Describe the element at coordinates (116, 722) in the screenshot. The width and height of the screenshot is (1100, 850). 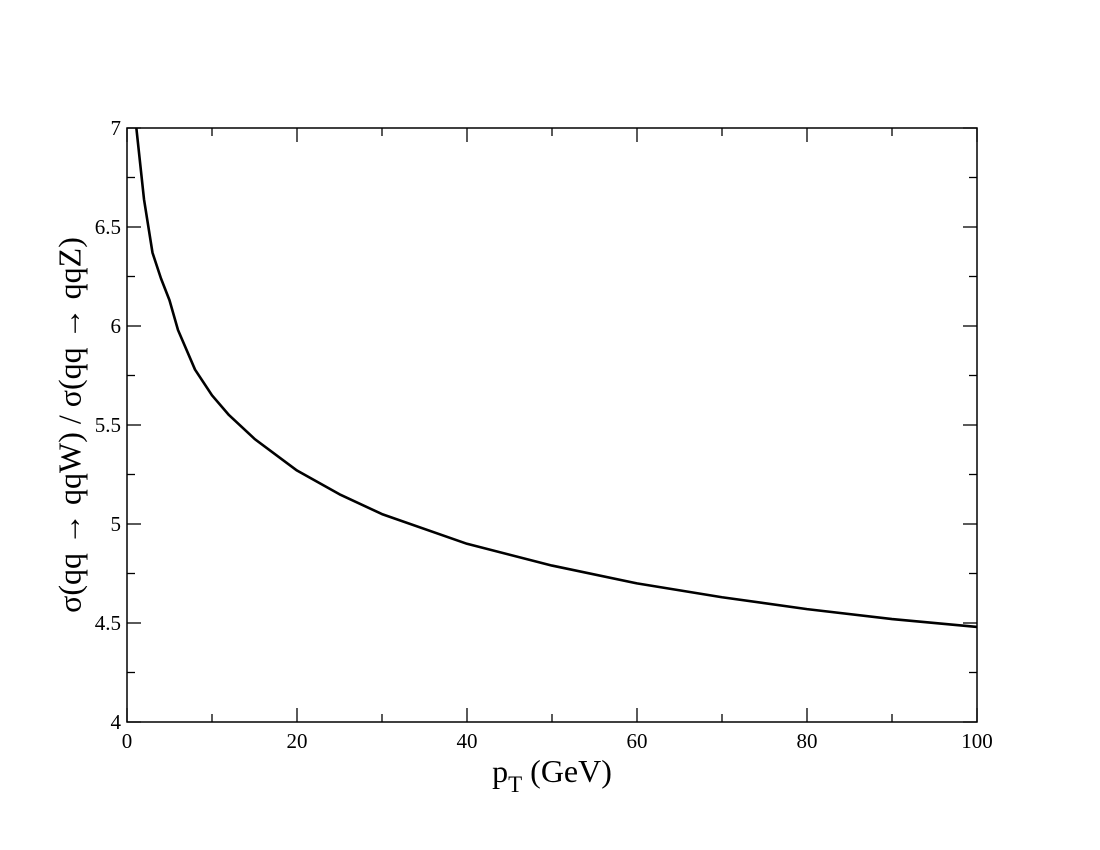
I see `y-tick-label: 4` at that location.